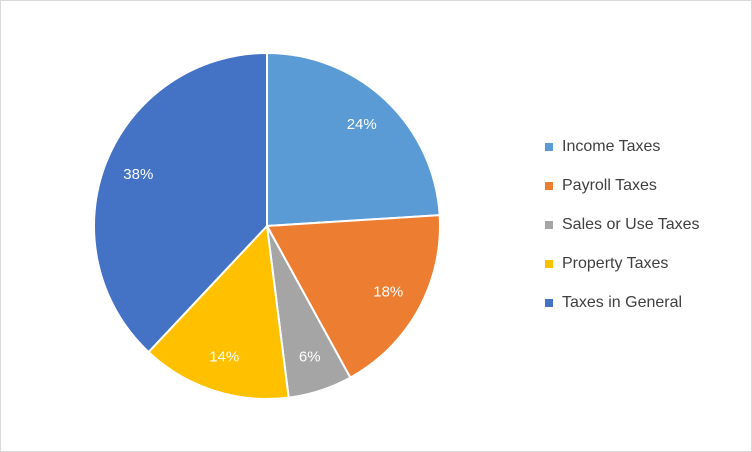  What do you see at coordinates (615, 263) in the screenshot?
I see `legend-label: Property Taxes` at bounding box center [615, 263].